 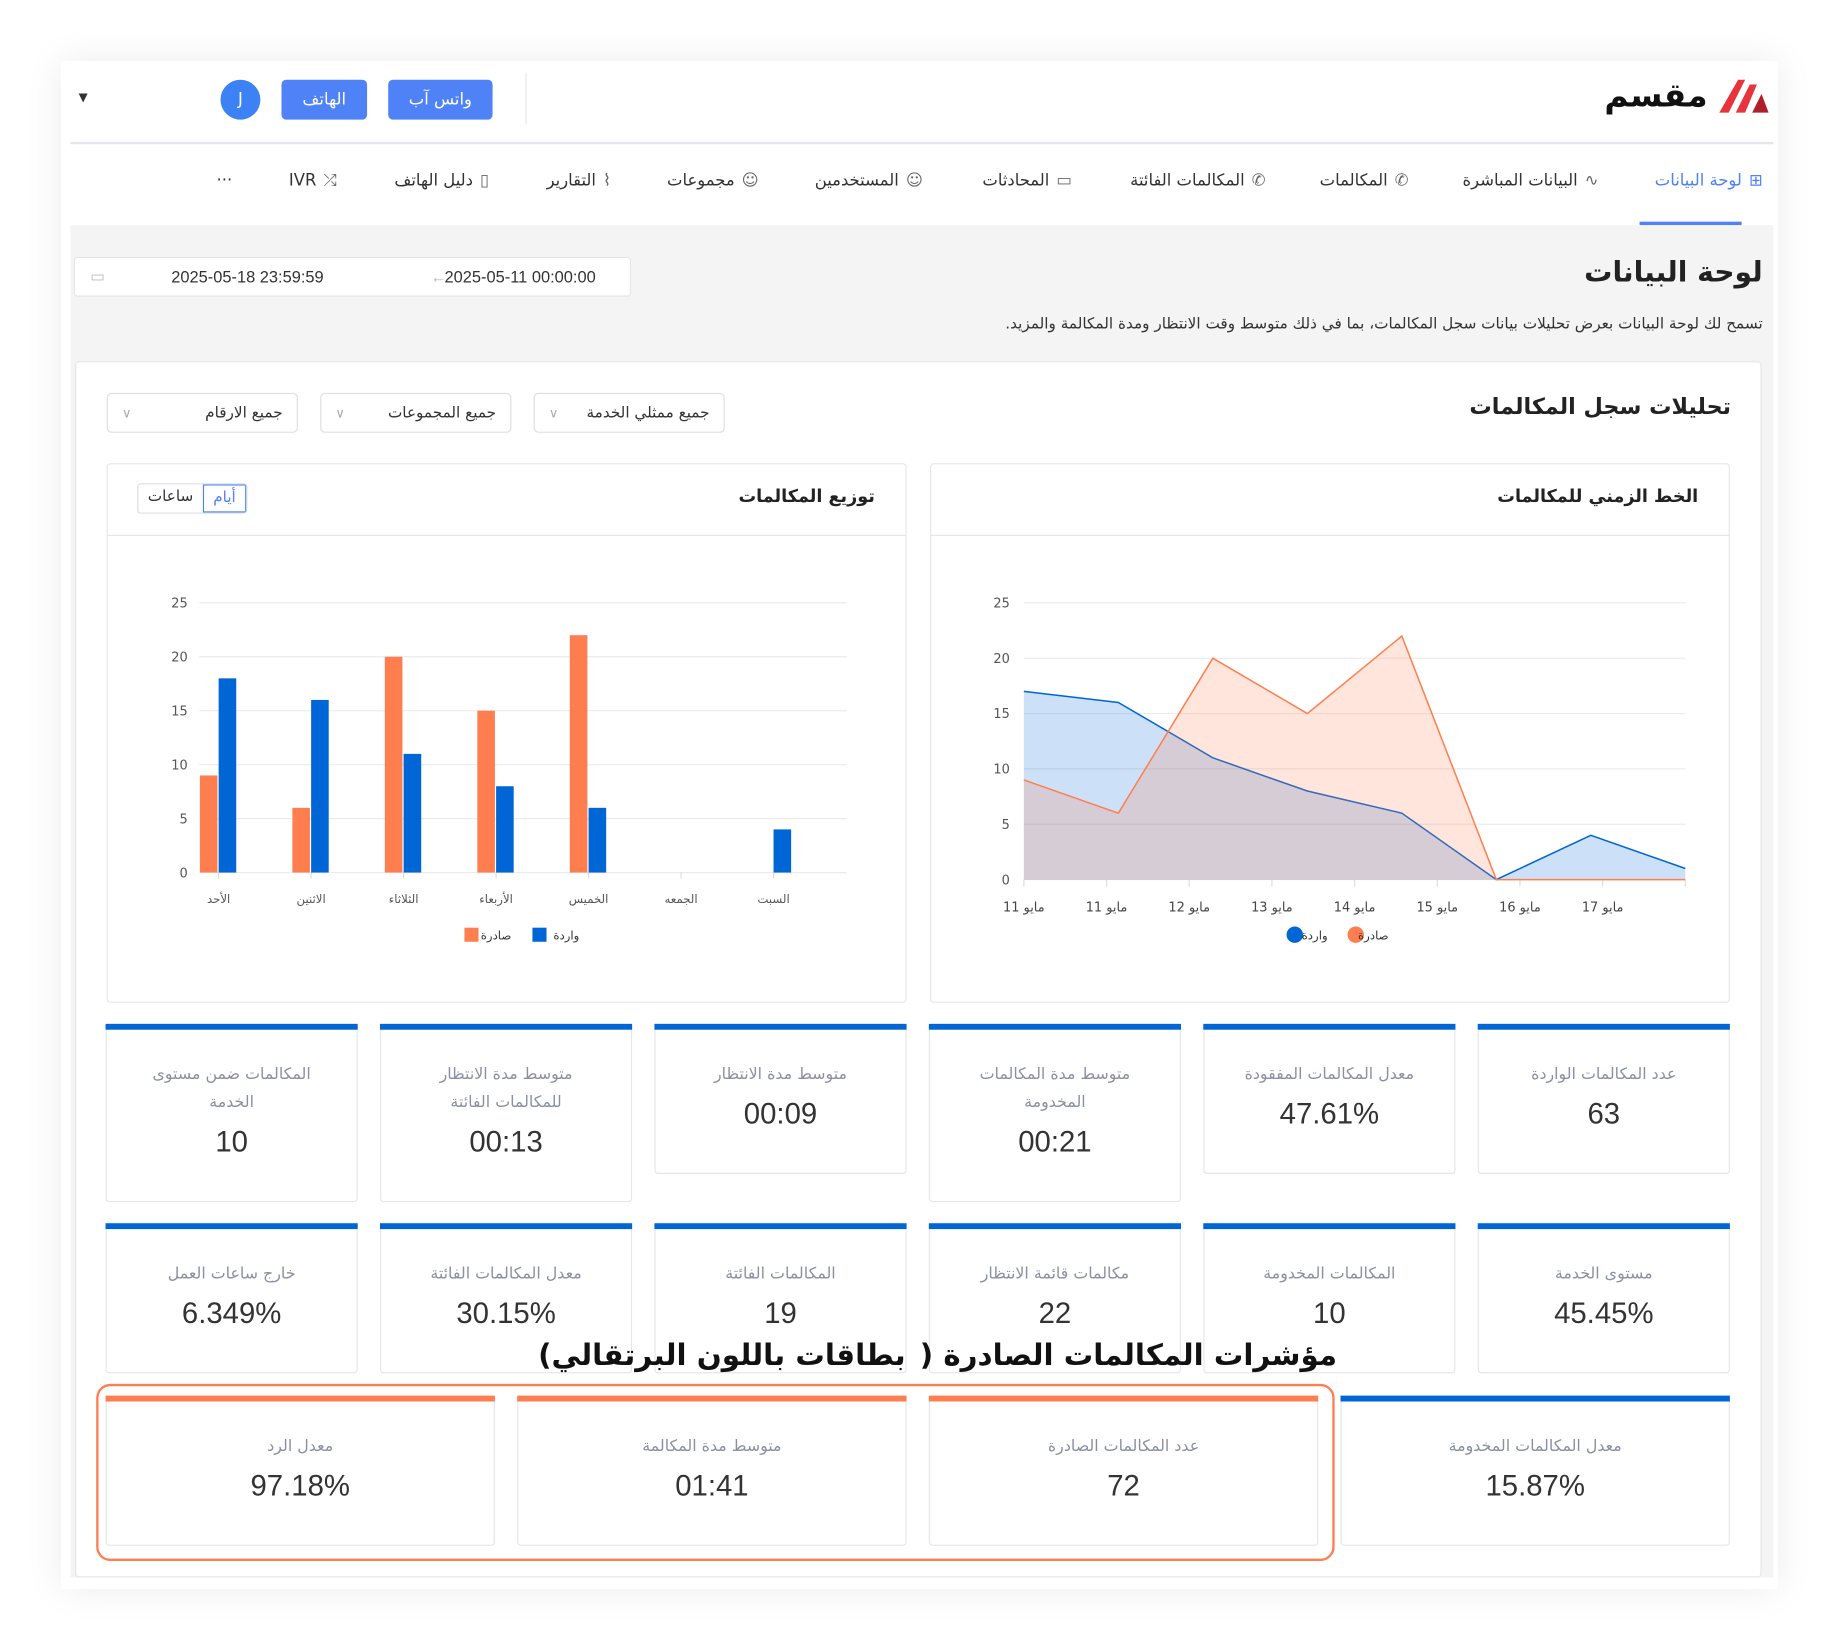 What do you see at coordinates (914, 180) in the screenshot?
I see `user-icon: ☺` at bounding box center [914, 180].